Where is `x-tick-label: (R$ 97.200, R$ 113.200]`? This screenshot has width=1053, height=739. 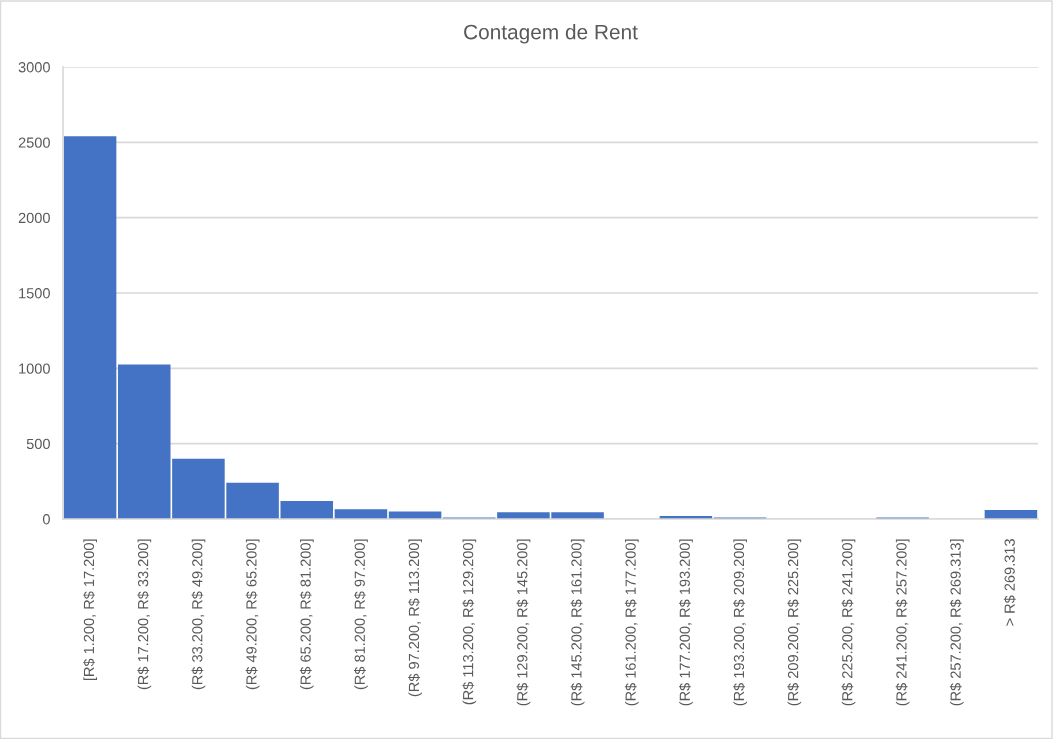 x-tick-label: (R$ 97.200, R$ 113.200] is located at coordinates (415, 618).